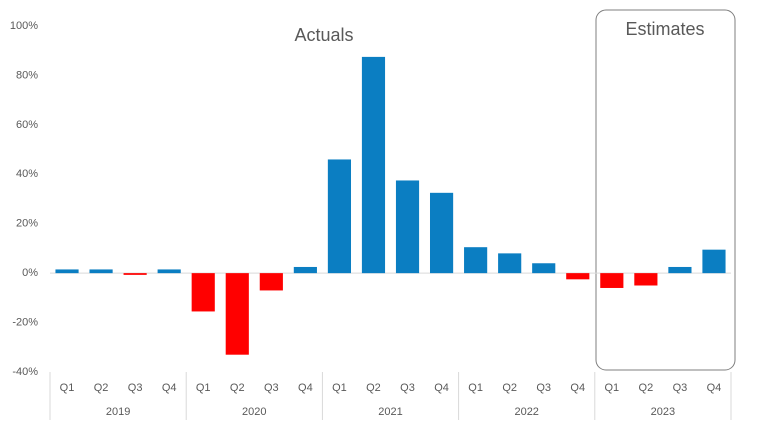  I want to click on y-tick-label: 80%, so click(27, 75).